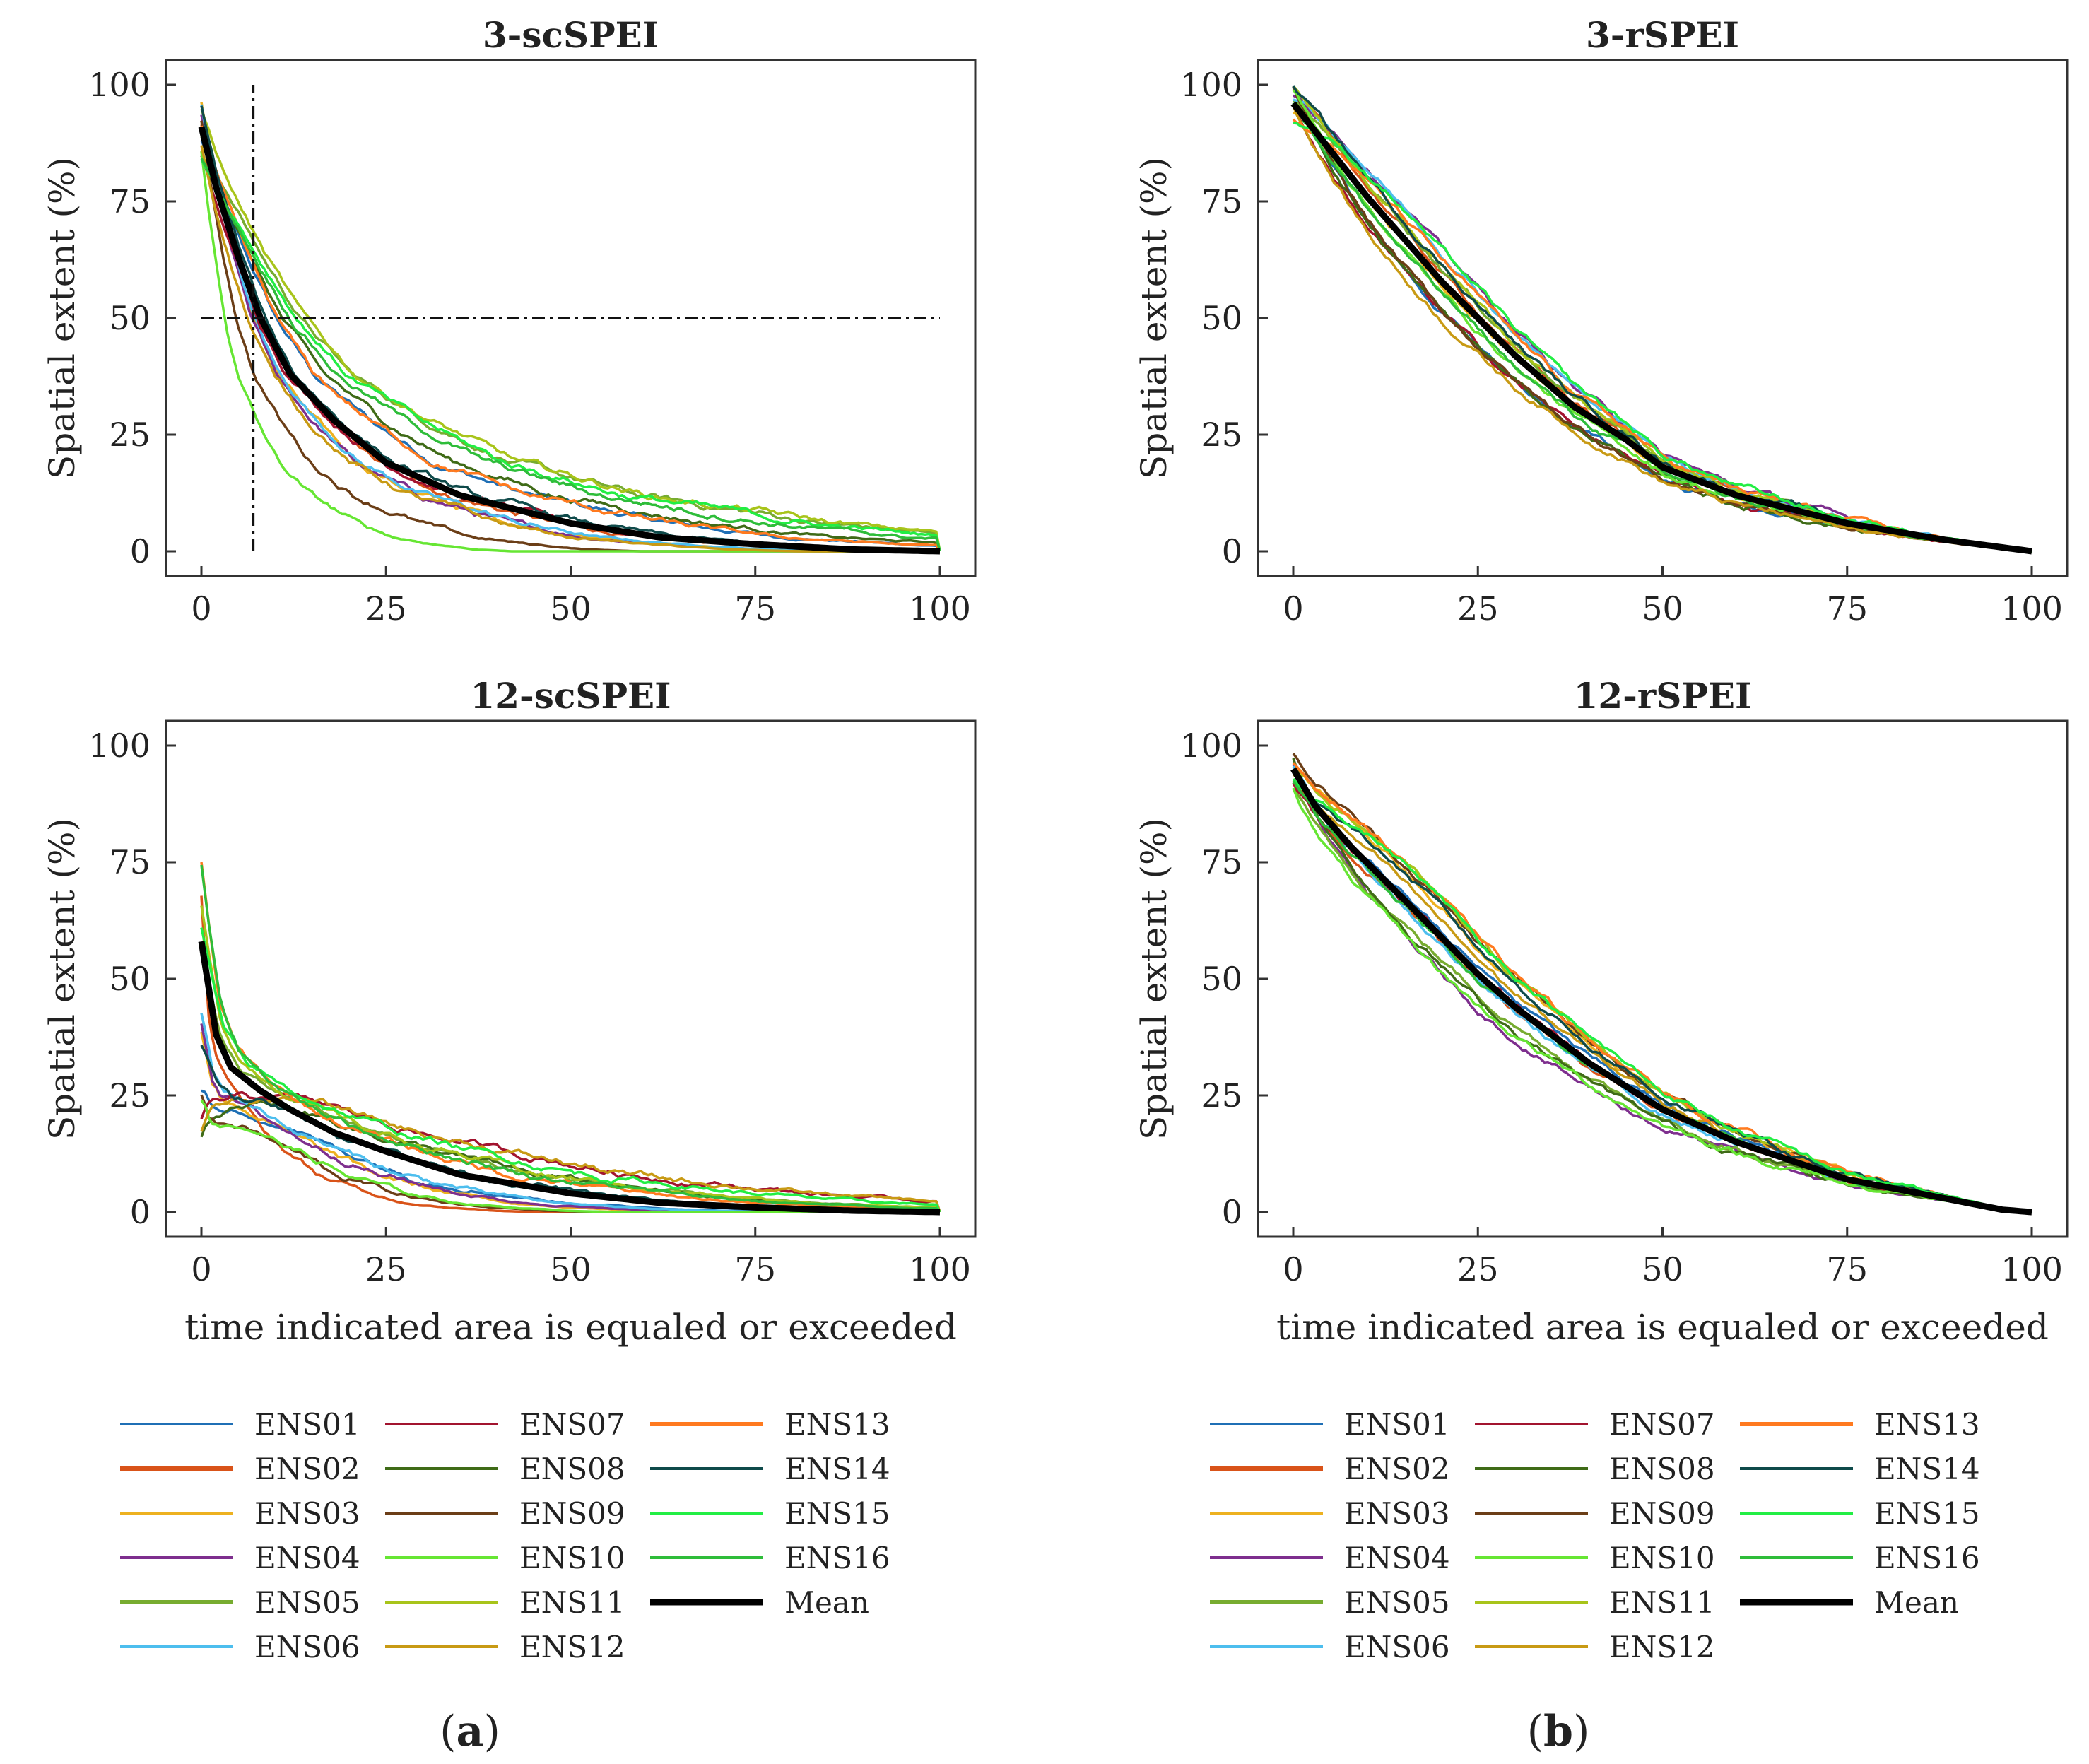  I want to click on chart-title: 12-rSPEI, so click(1663, 696).